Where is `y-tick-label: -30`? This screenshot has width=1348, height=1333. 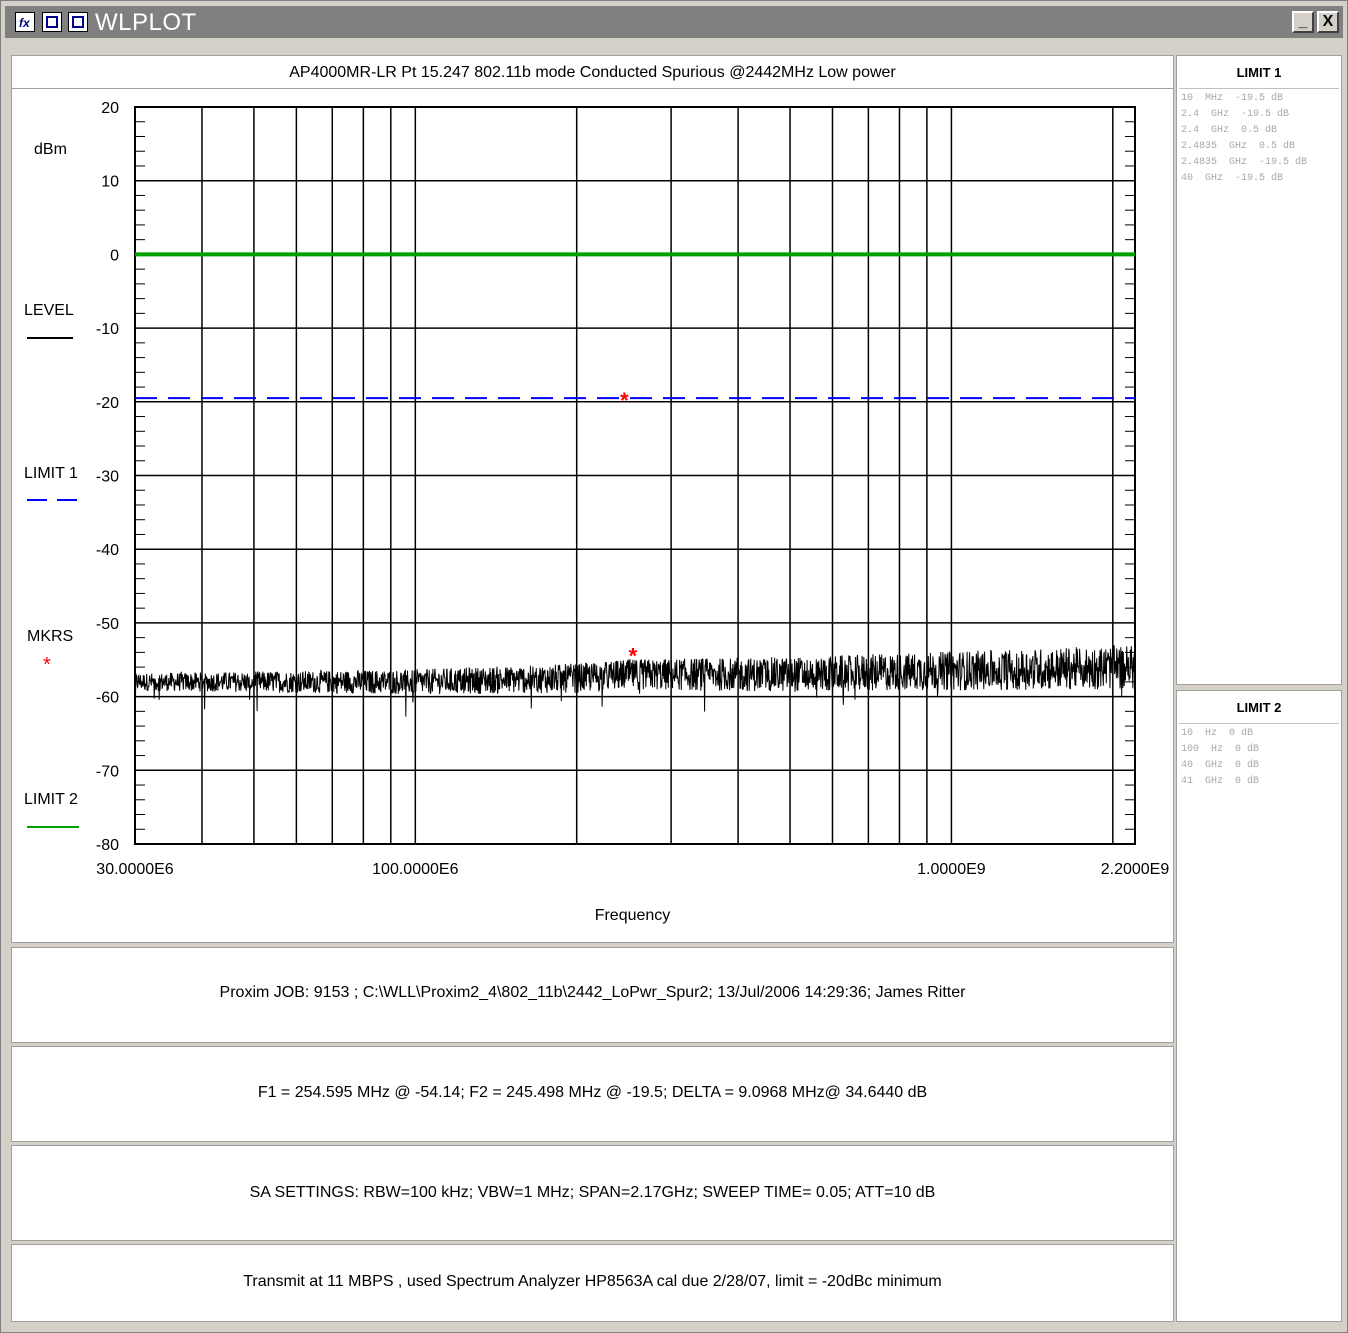 y-tick-label: -30 is located at coordinates (107, 477).